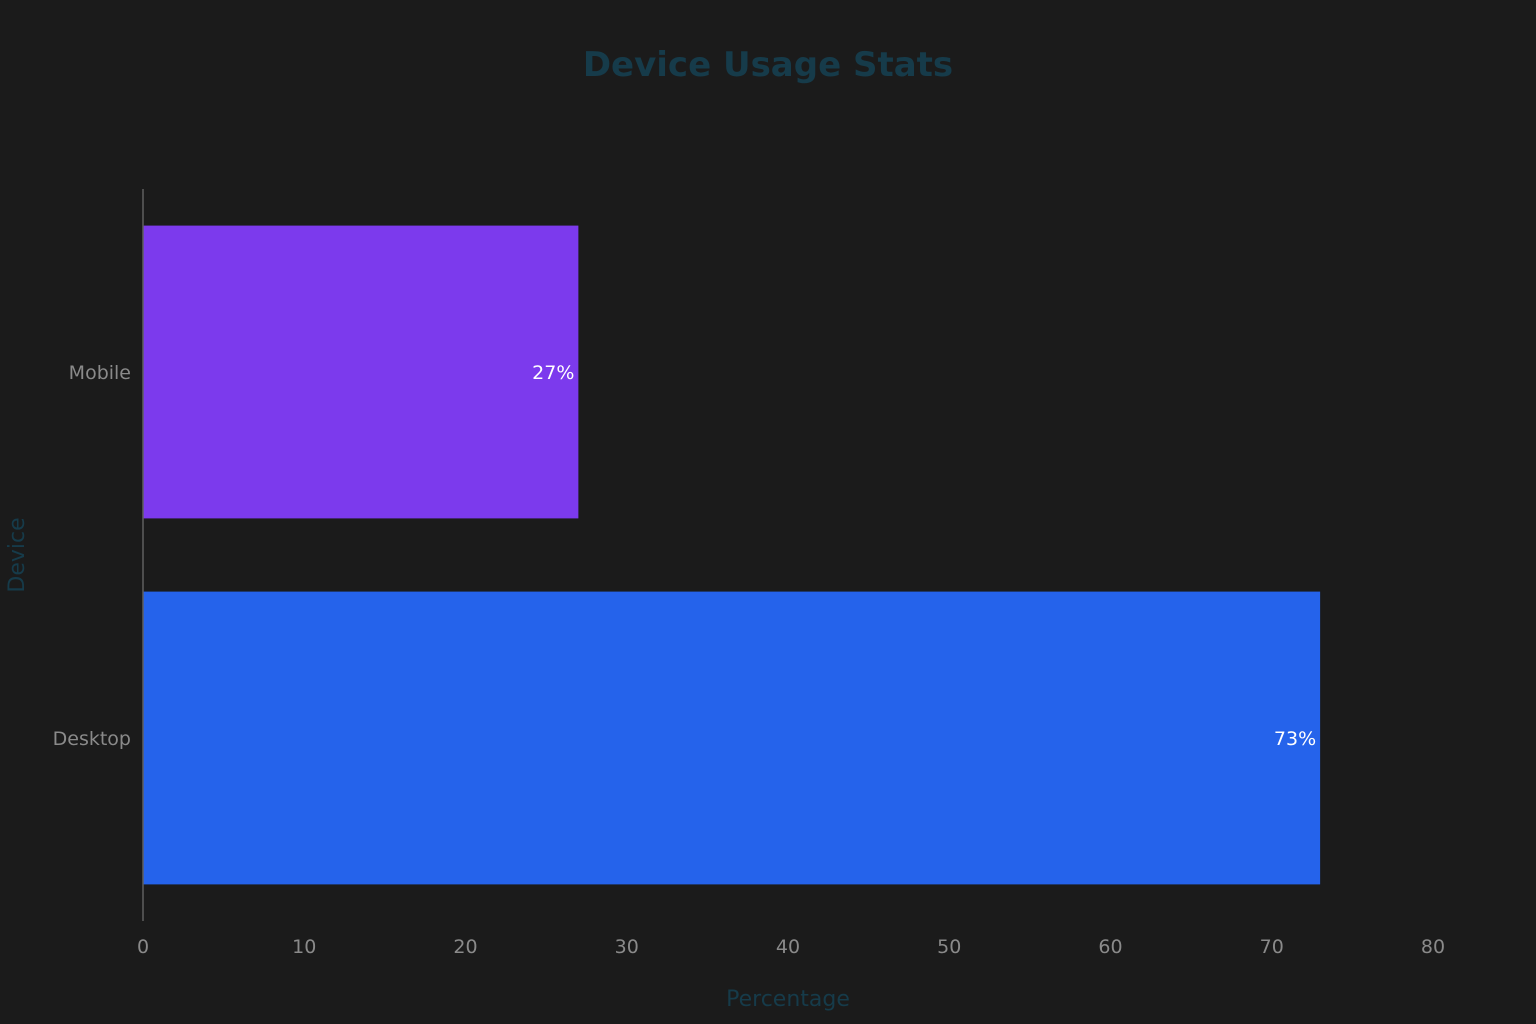 The height and width of the screenshot is (1024, 1536). I want to click on y-tick-label-desktop: Desktop, so click(92, 739).